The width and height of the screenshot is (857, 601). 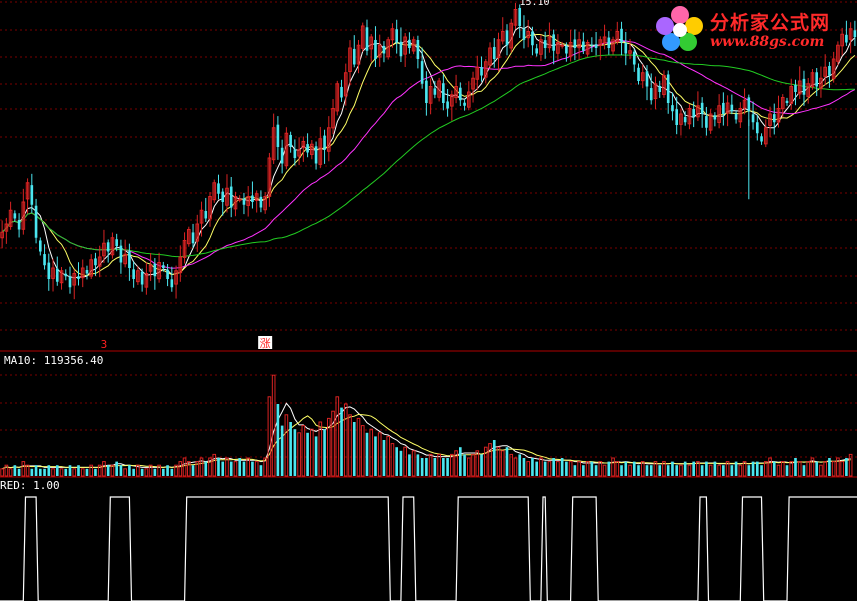 What do you see at coordinates (104, 344) in the screenshot?
I see `signal-marker: 3` at bounding box center [104, 344].